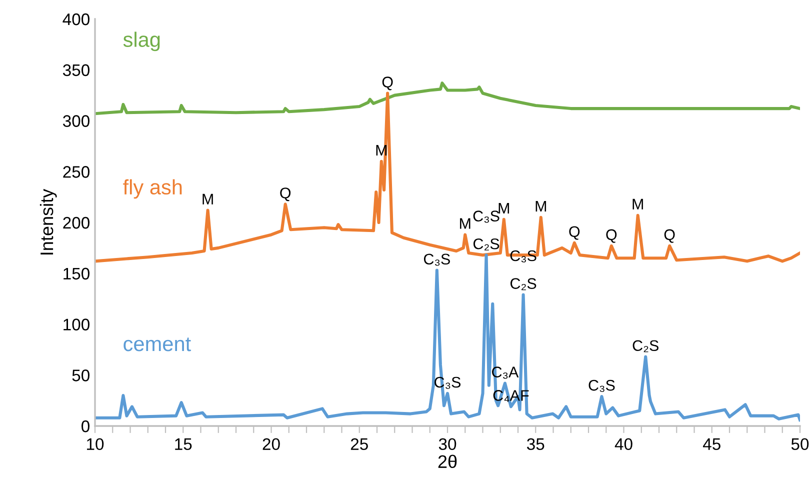 The image size is (812, 495). Describe the element at coordinates (157, 345) in the screenshot. I see `text: cement` at that location.